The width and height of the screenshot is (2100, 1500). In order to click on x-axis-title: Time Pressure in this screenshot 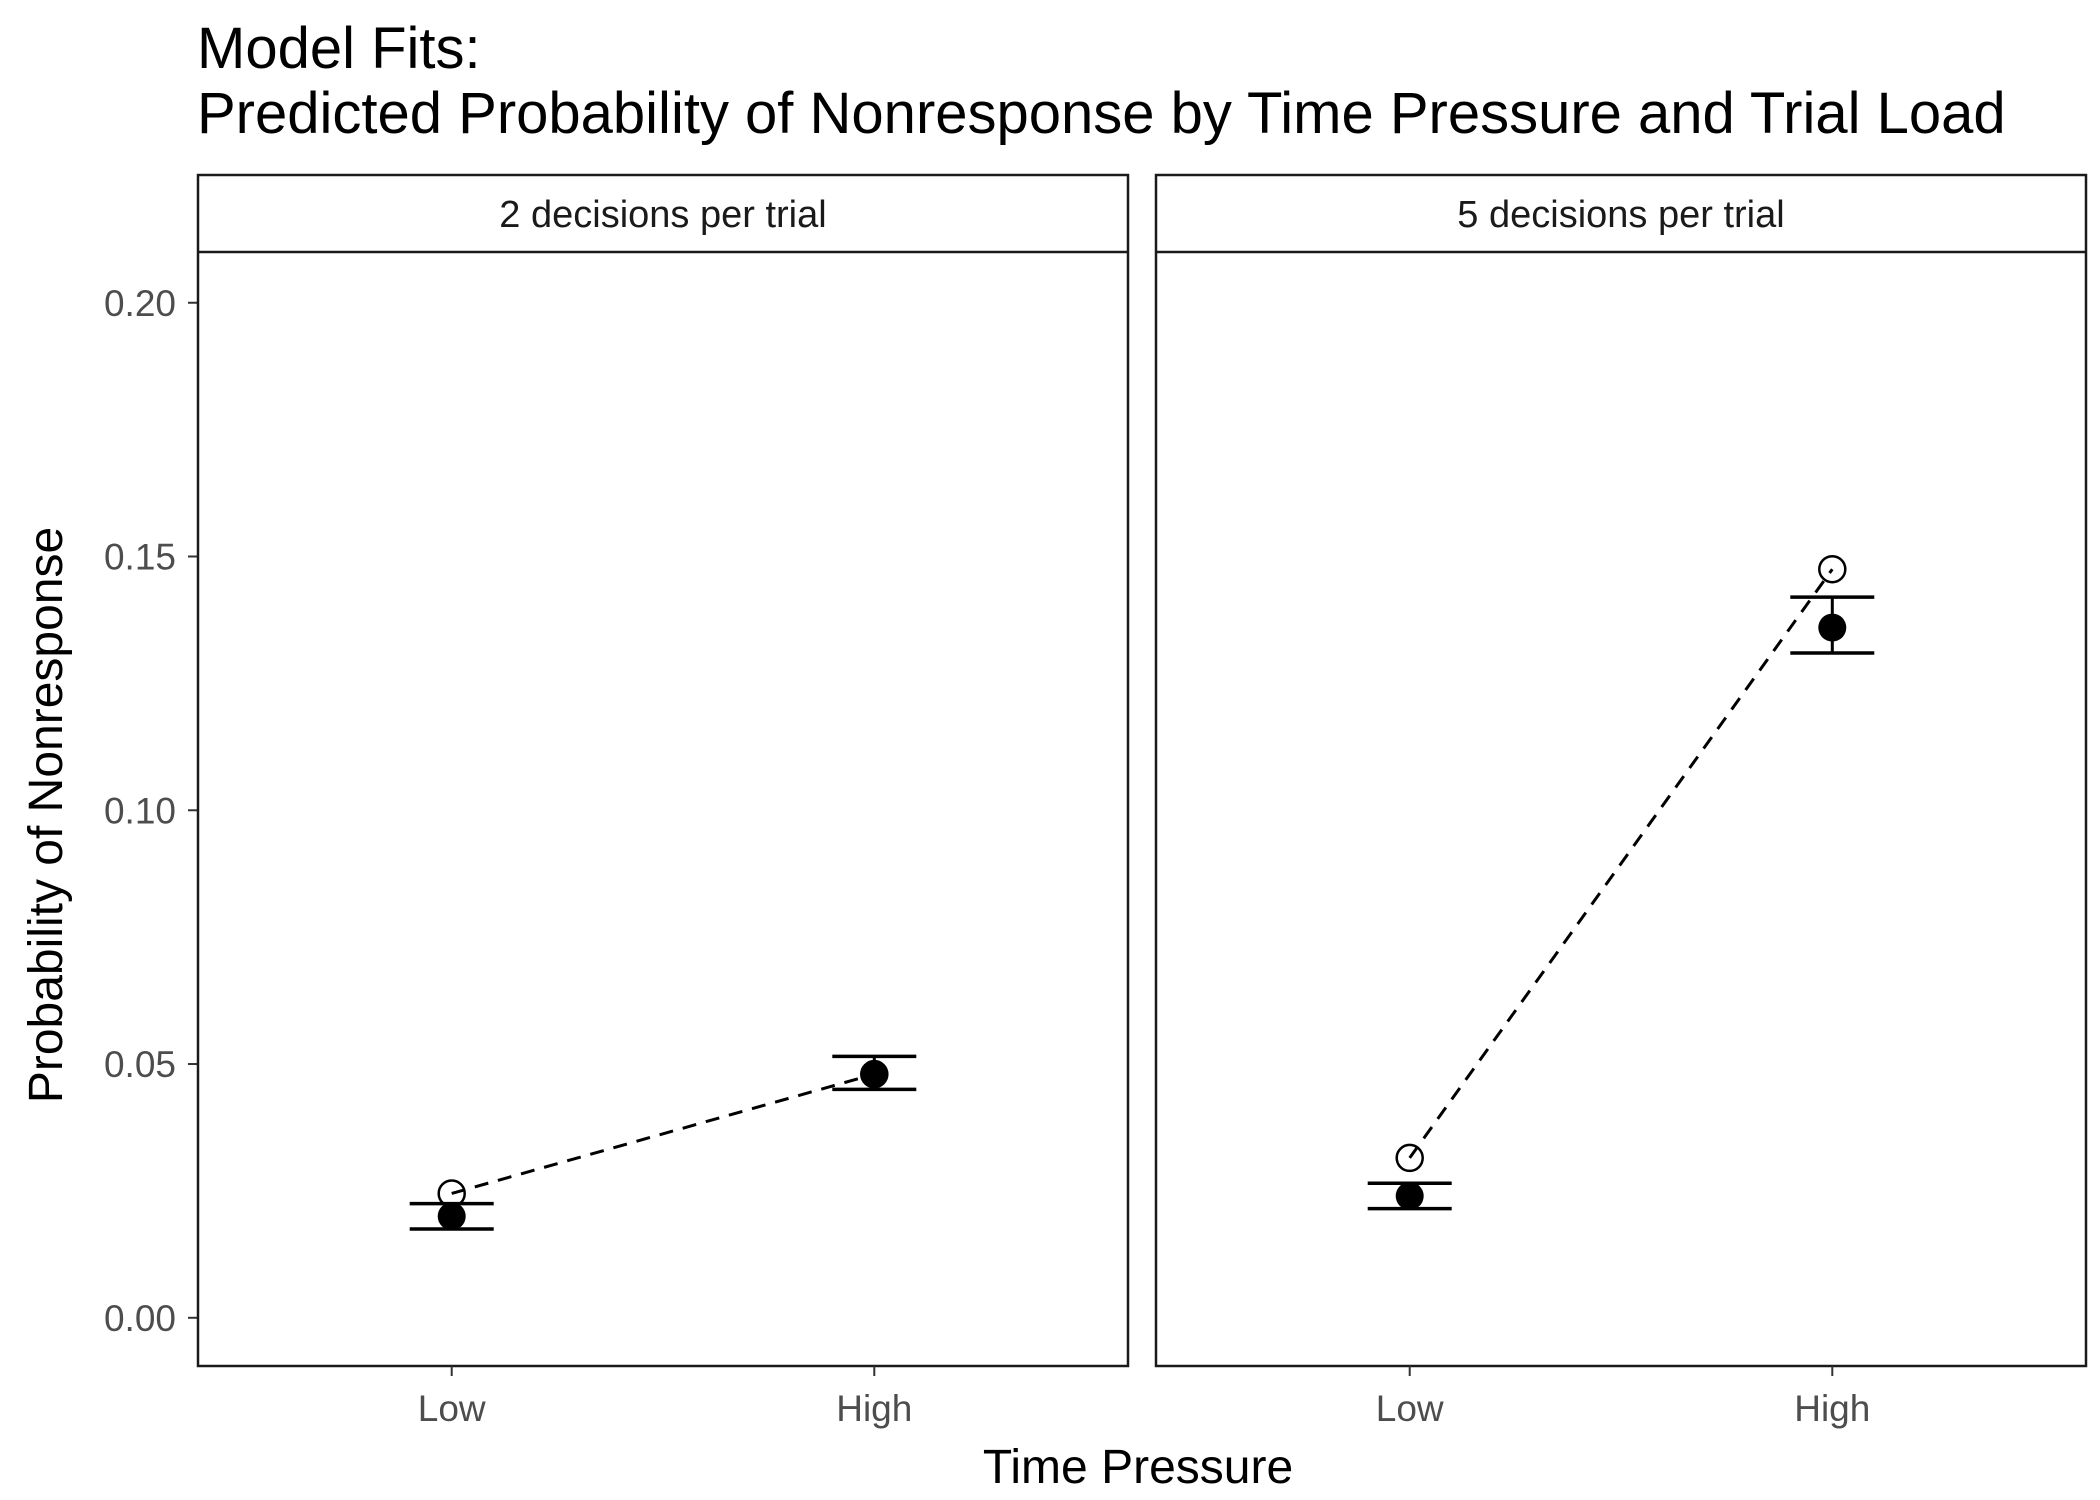, I will do `click(1138, 1467)`.